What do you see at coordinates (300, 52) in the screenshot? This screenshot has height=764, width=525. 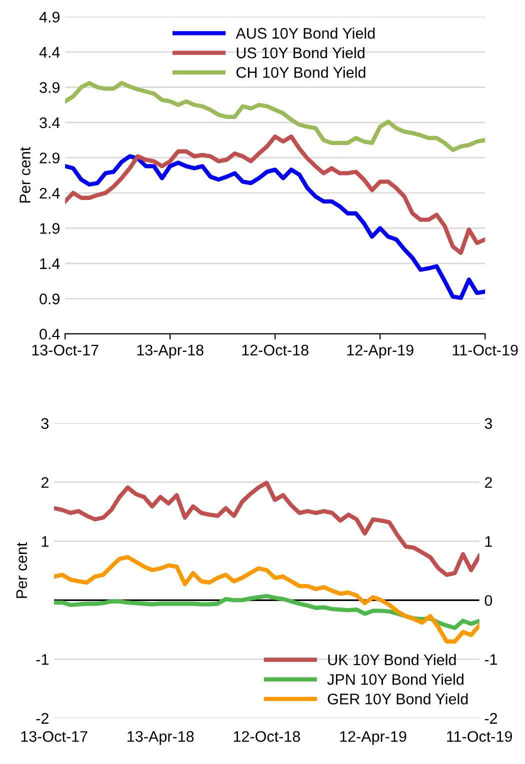 I see `legend-label: US 10Y Bond Yield` at bounding box center [300, 52].